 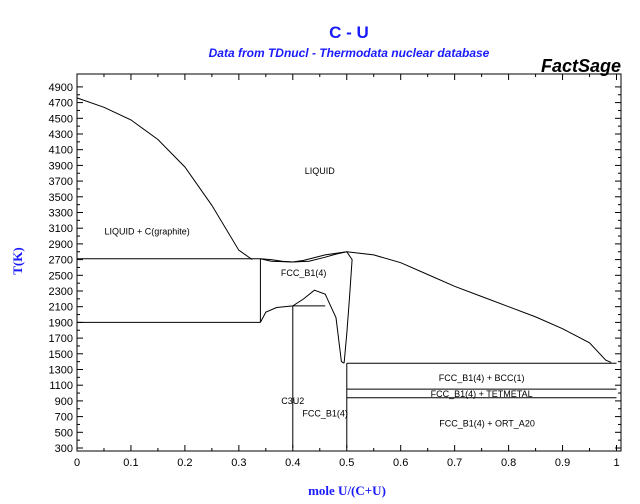 I want to click on y-tick-label: 2300, so click(x=61, y=292).